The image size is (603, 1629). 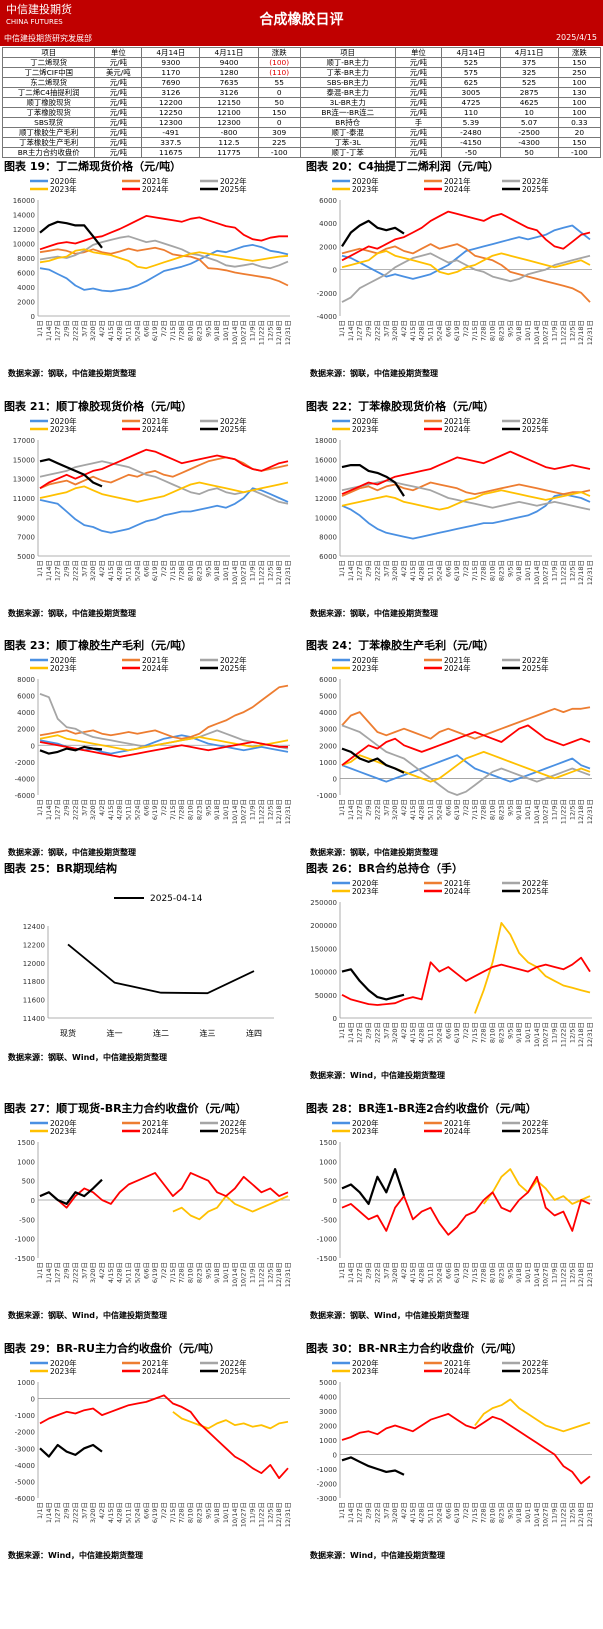 I want to click on table-cell: 手, so click(x=418, y=122).